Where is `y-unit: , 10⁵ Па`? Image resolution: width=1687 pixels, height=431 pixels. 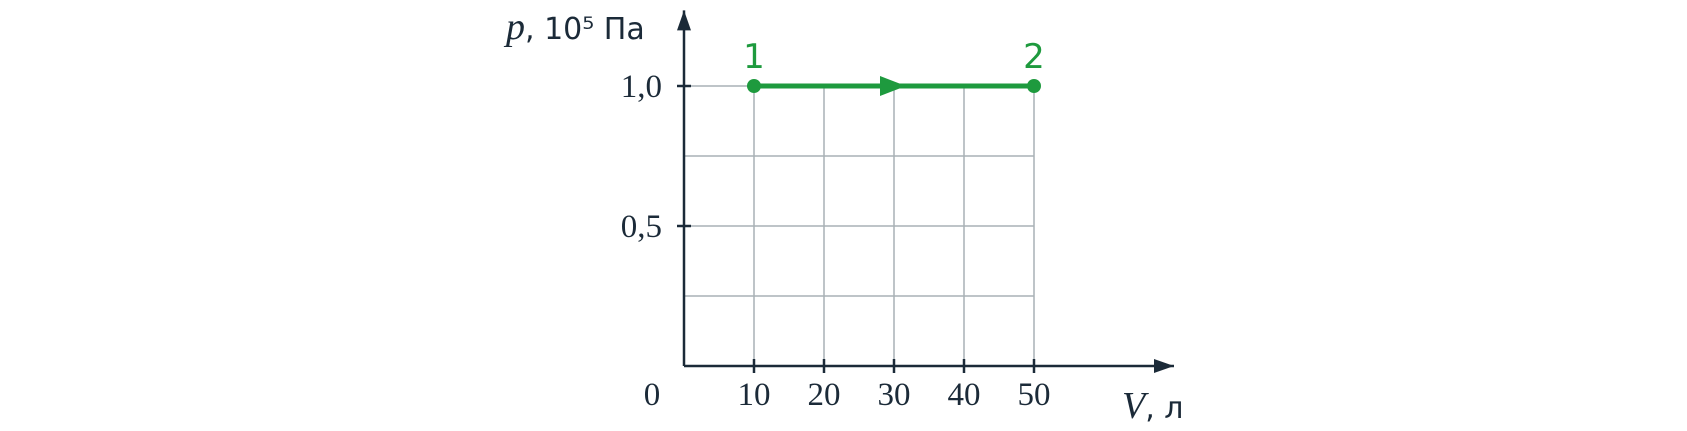
y-unit: , 10⁵ Па is located at coordinates (585, 29).